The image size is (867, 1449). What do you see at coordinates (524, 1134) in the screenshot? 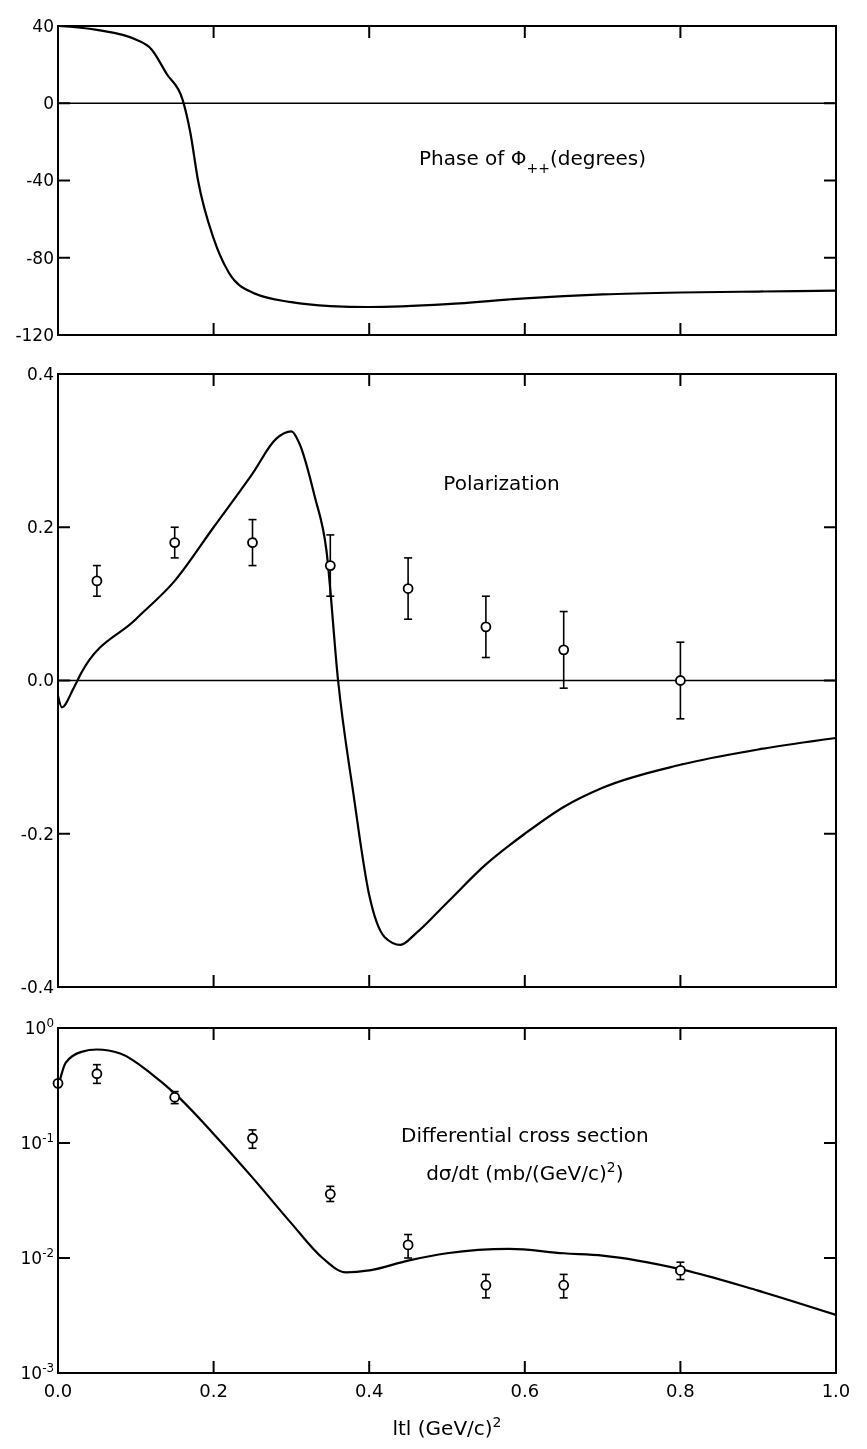
I see `text: Differential cross section` at bounding box center [524, 1134].